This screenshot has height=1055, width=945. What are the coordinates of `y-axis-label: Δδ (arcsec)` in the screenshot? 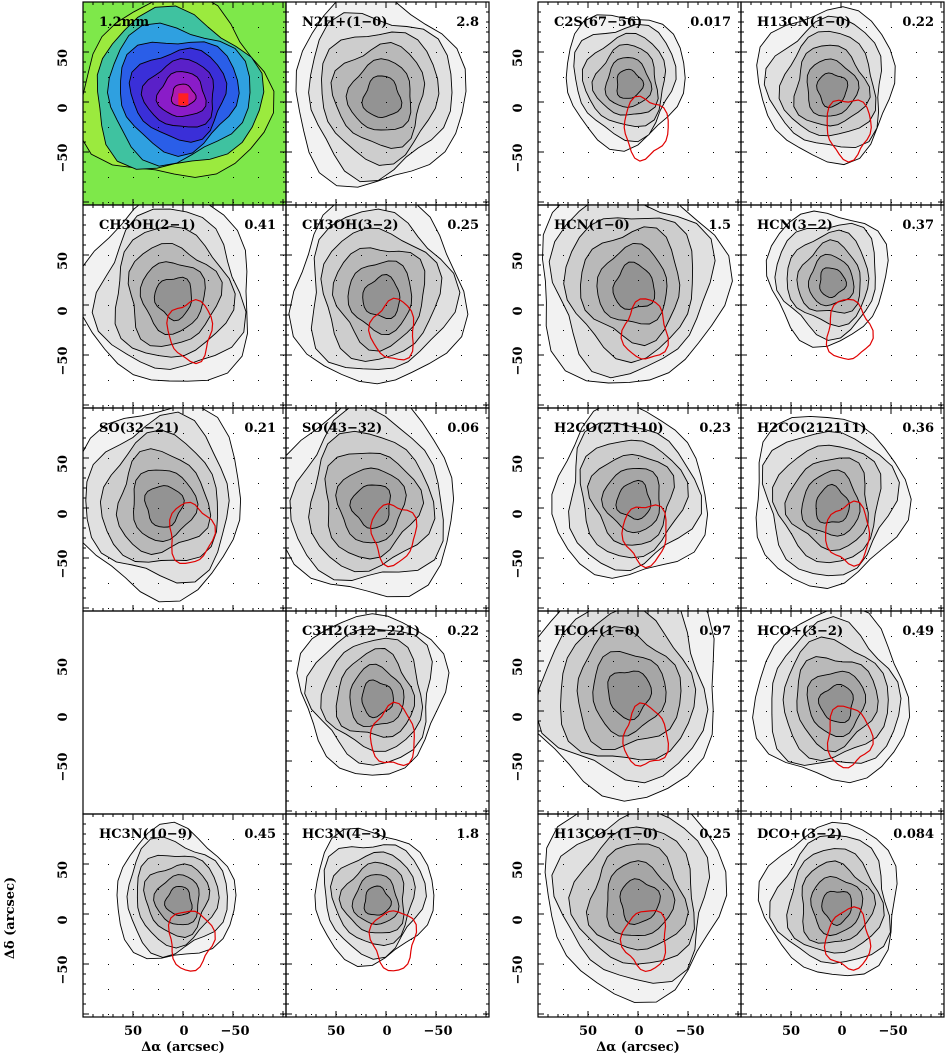 It's located at (10, 918).